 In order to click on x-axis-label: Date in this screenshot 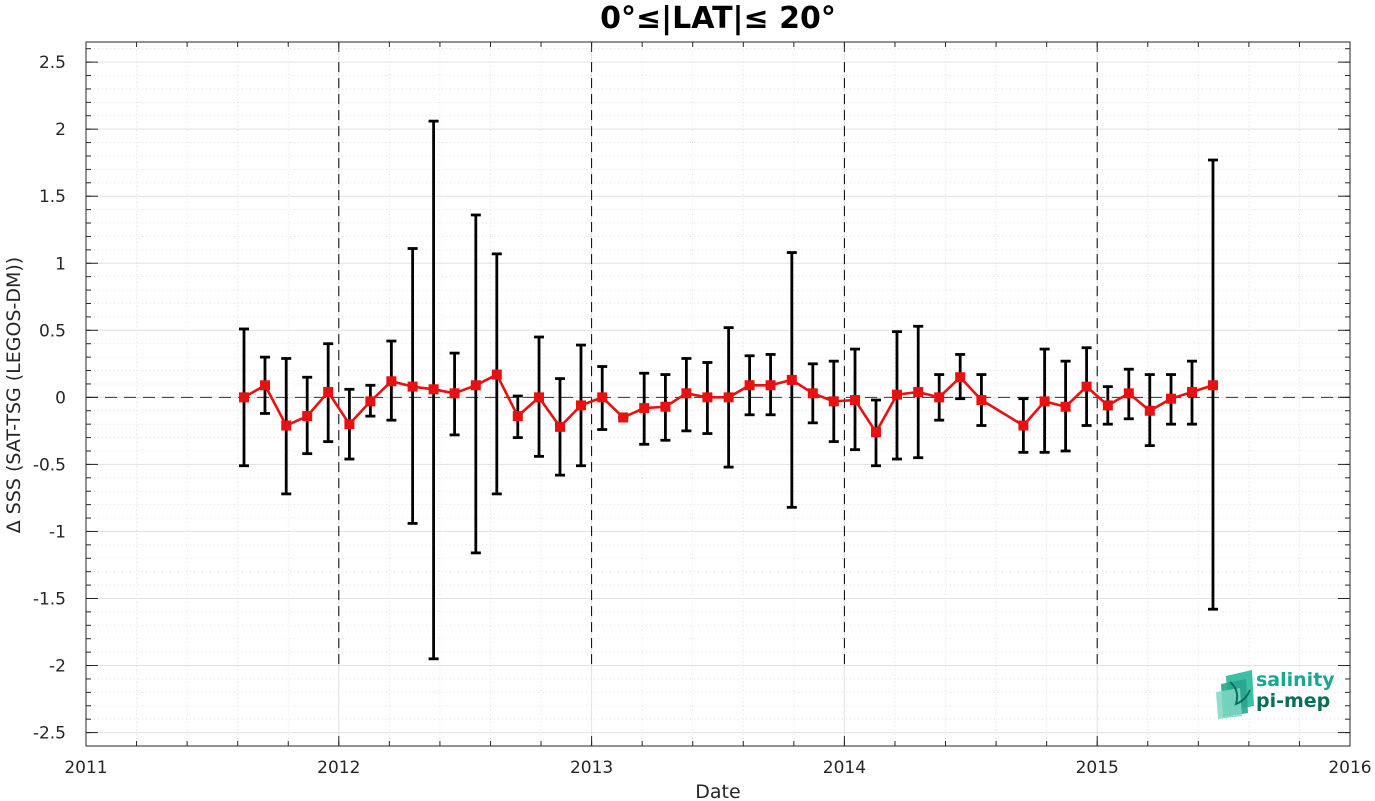, I will do `click(717, 791)`.